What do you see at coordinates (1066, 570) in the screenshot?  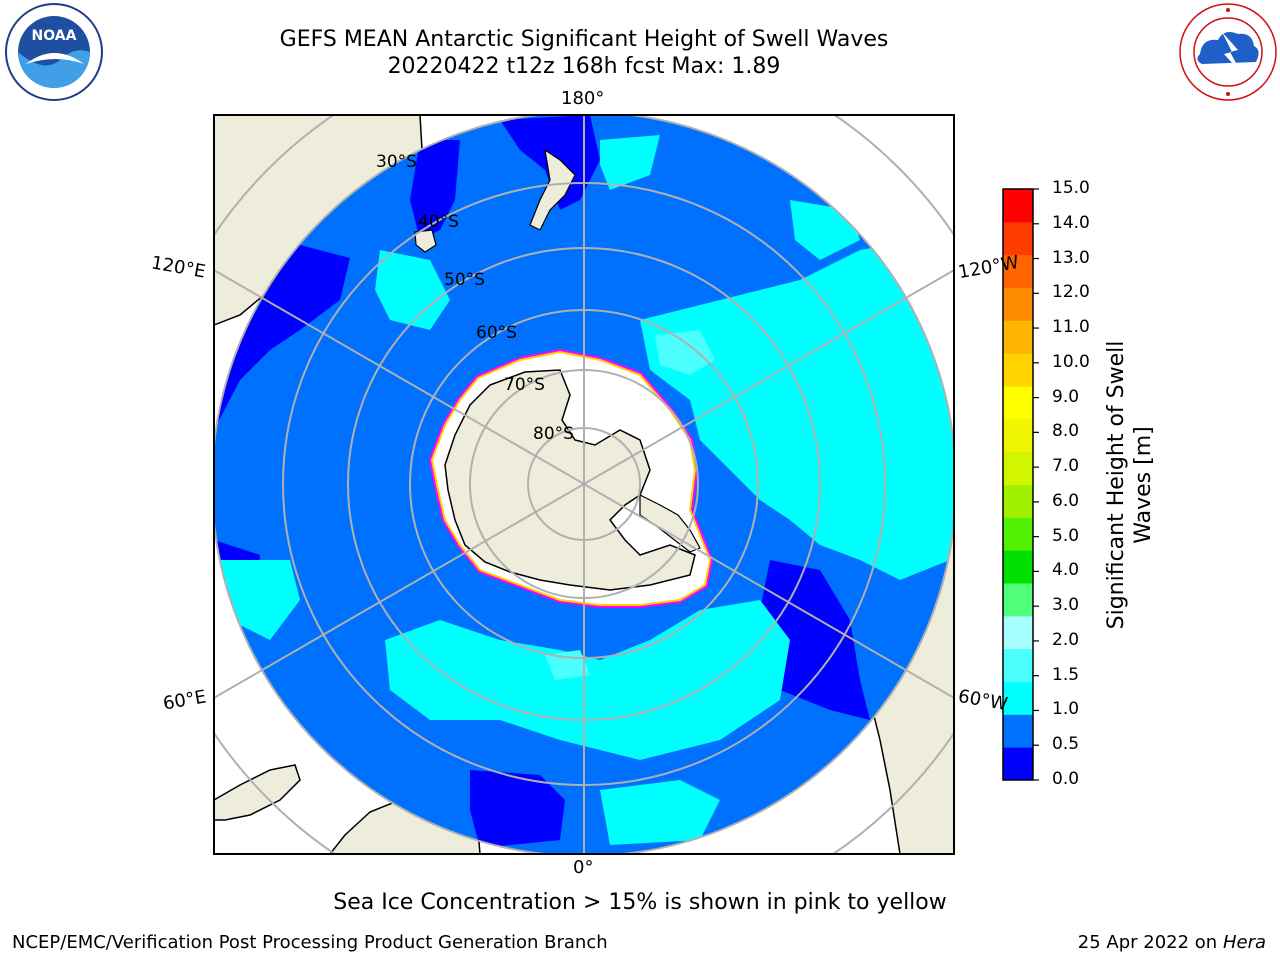 I see `colorbar-tick-label: 4.0` at bounding box center [1066, 570].